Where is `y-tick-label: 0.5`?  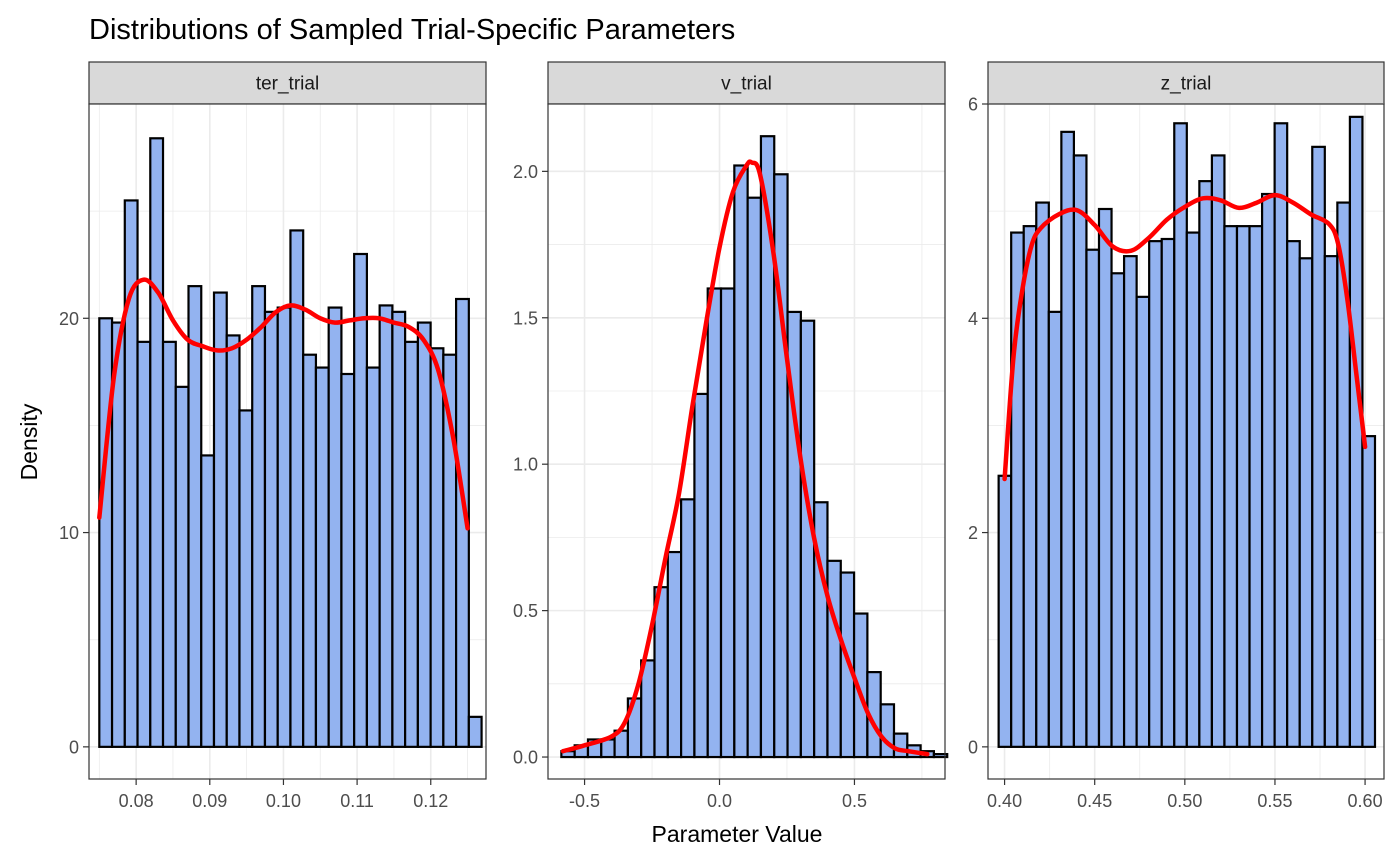 y-tick-label: 0.5 is located at coordinates (525, 611).